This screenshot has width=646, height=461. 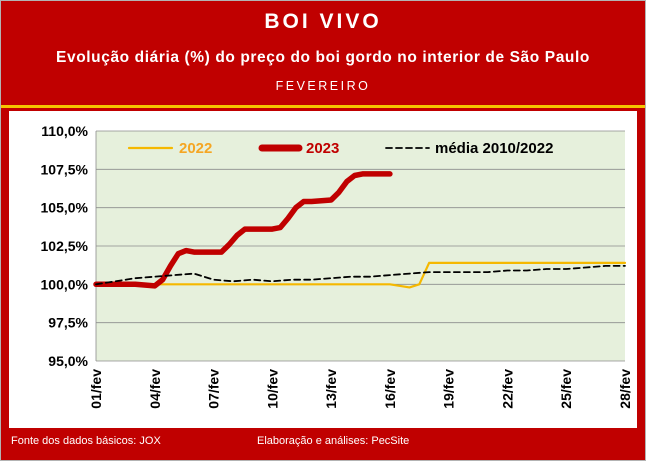 What do you see at coordinates (272, 389) in the screenshot?
I see `x-tick-label: 10/fev` at bounding box center [272, 389].